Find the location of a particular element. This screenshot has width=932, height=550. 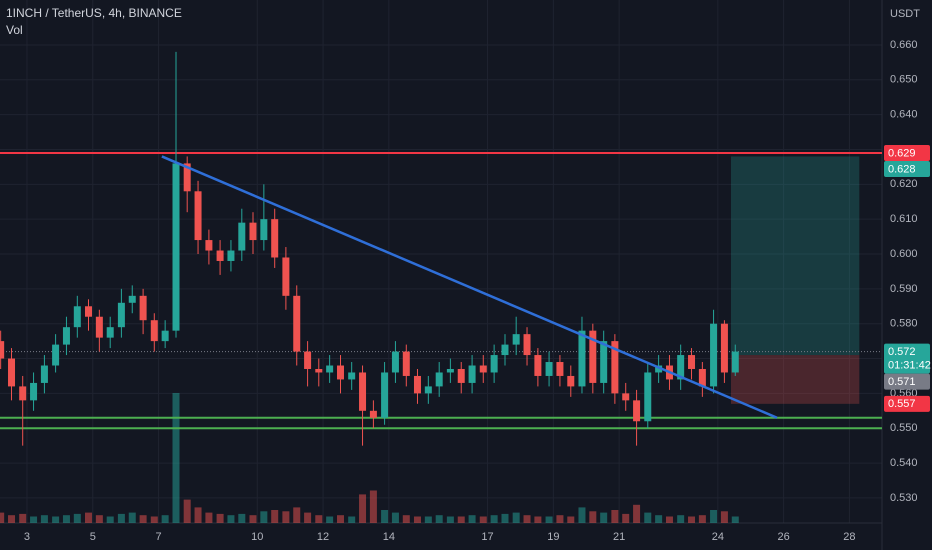

x-tick-label: 24 is located at coordinates (718, 537).